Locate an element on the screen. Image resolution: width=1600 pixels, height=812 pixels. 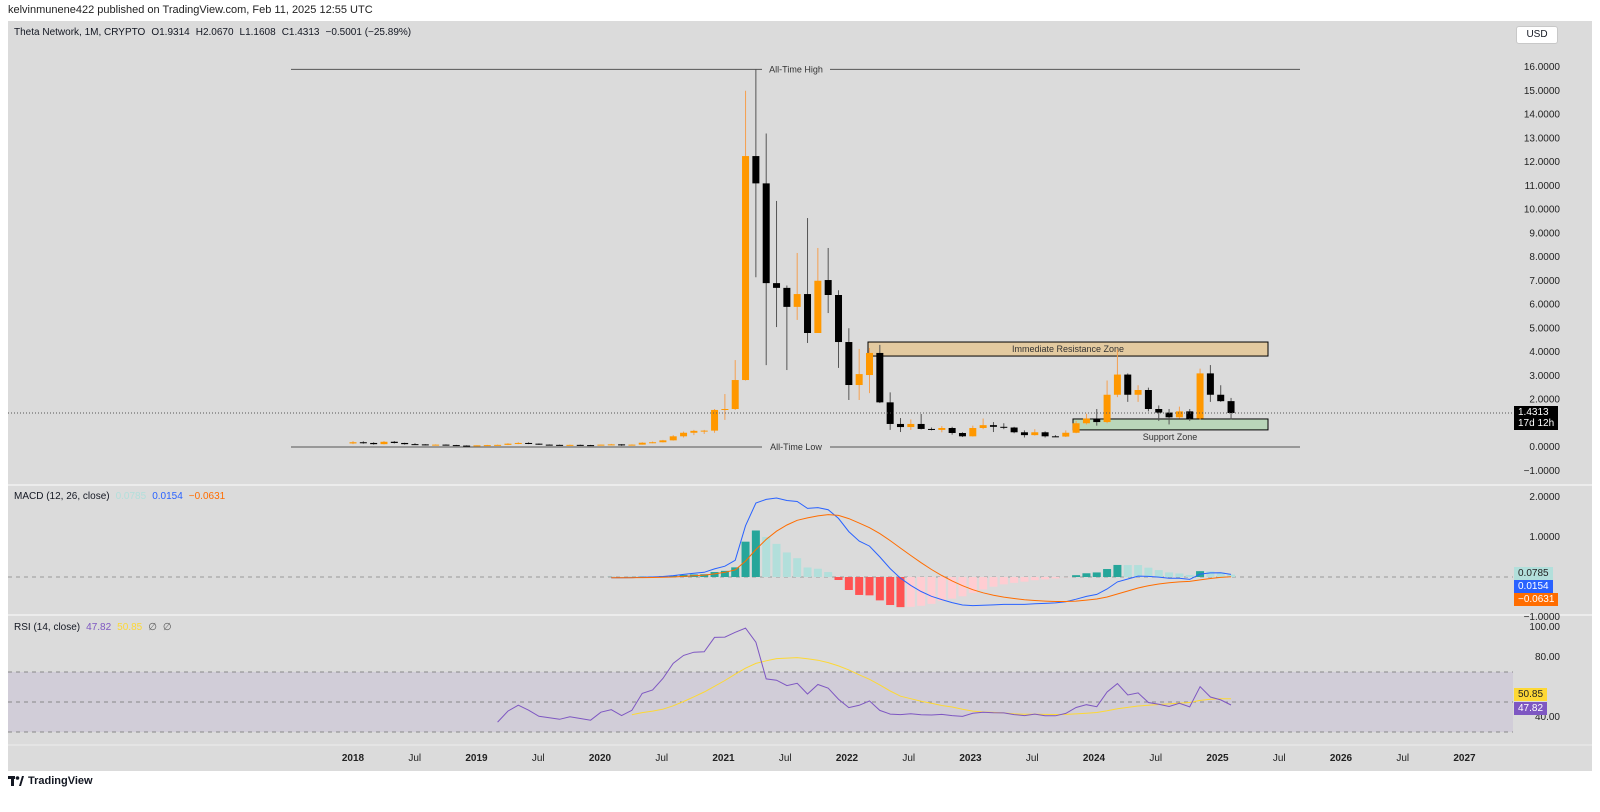
support-zone is located at coordinates (1170, 424).